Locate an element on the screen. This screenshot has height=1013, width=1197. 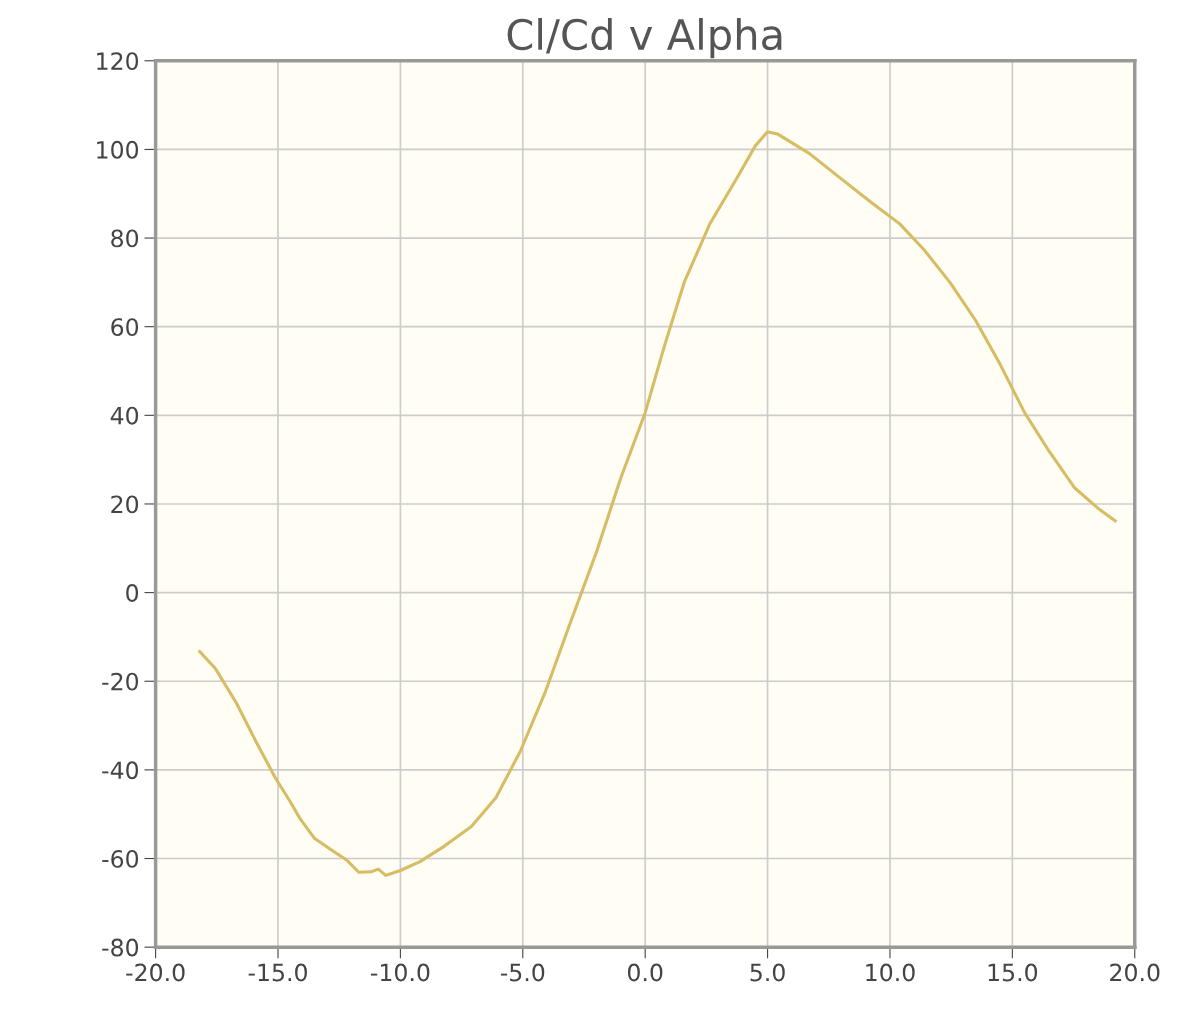
x-tick-label: -5.0 is located at coordinates (522, 972).